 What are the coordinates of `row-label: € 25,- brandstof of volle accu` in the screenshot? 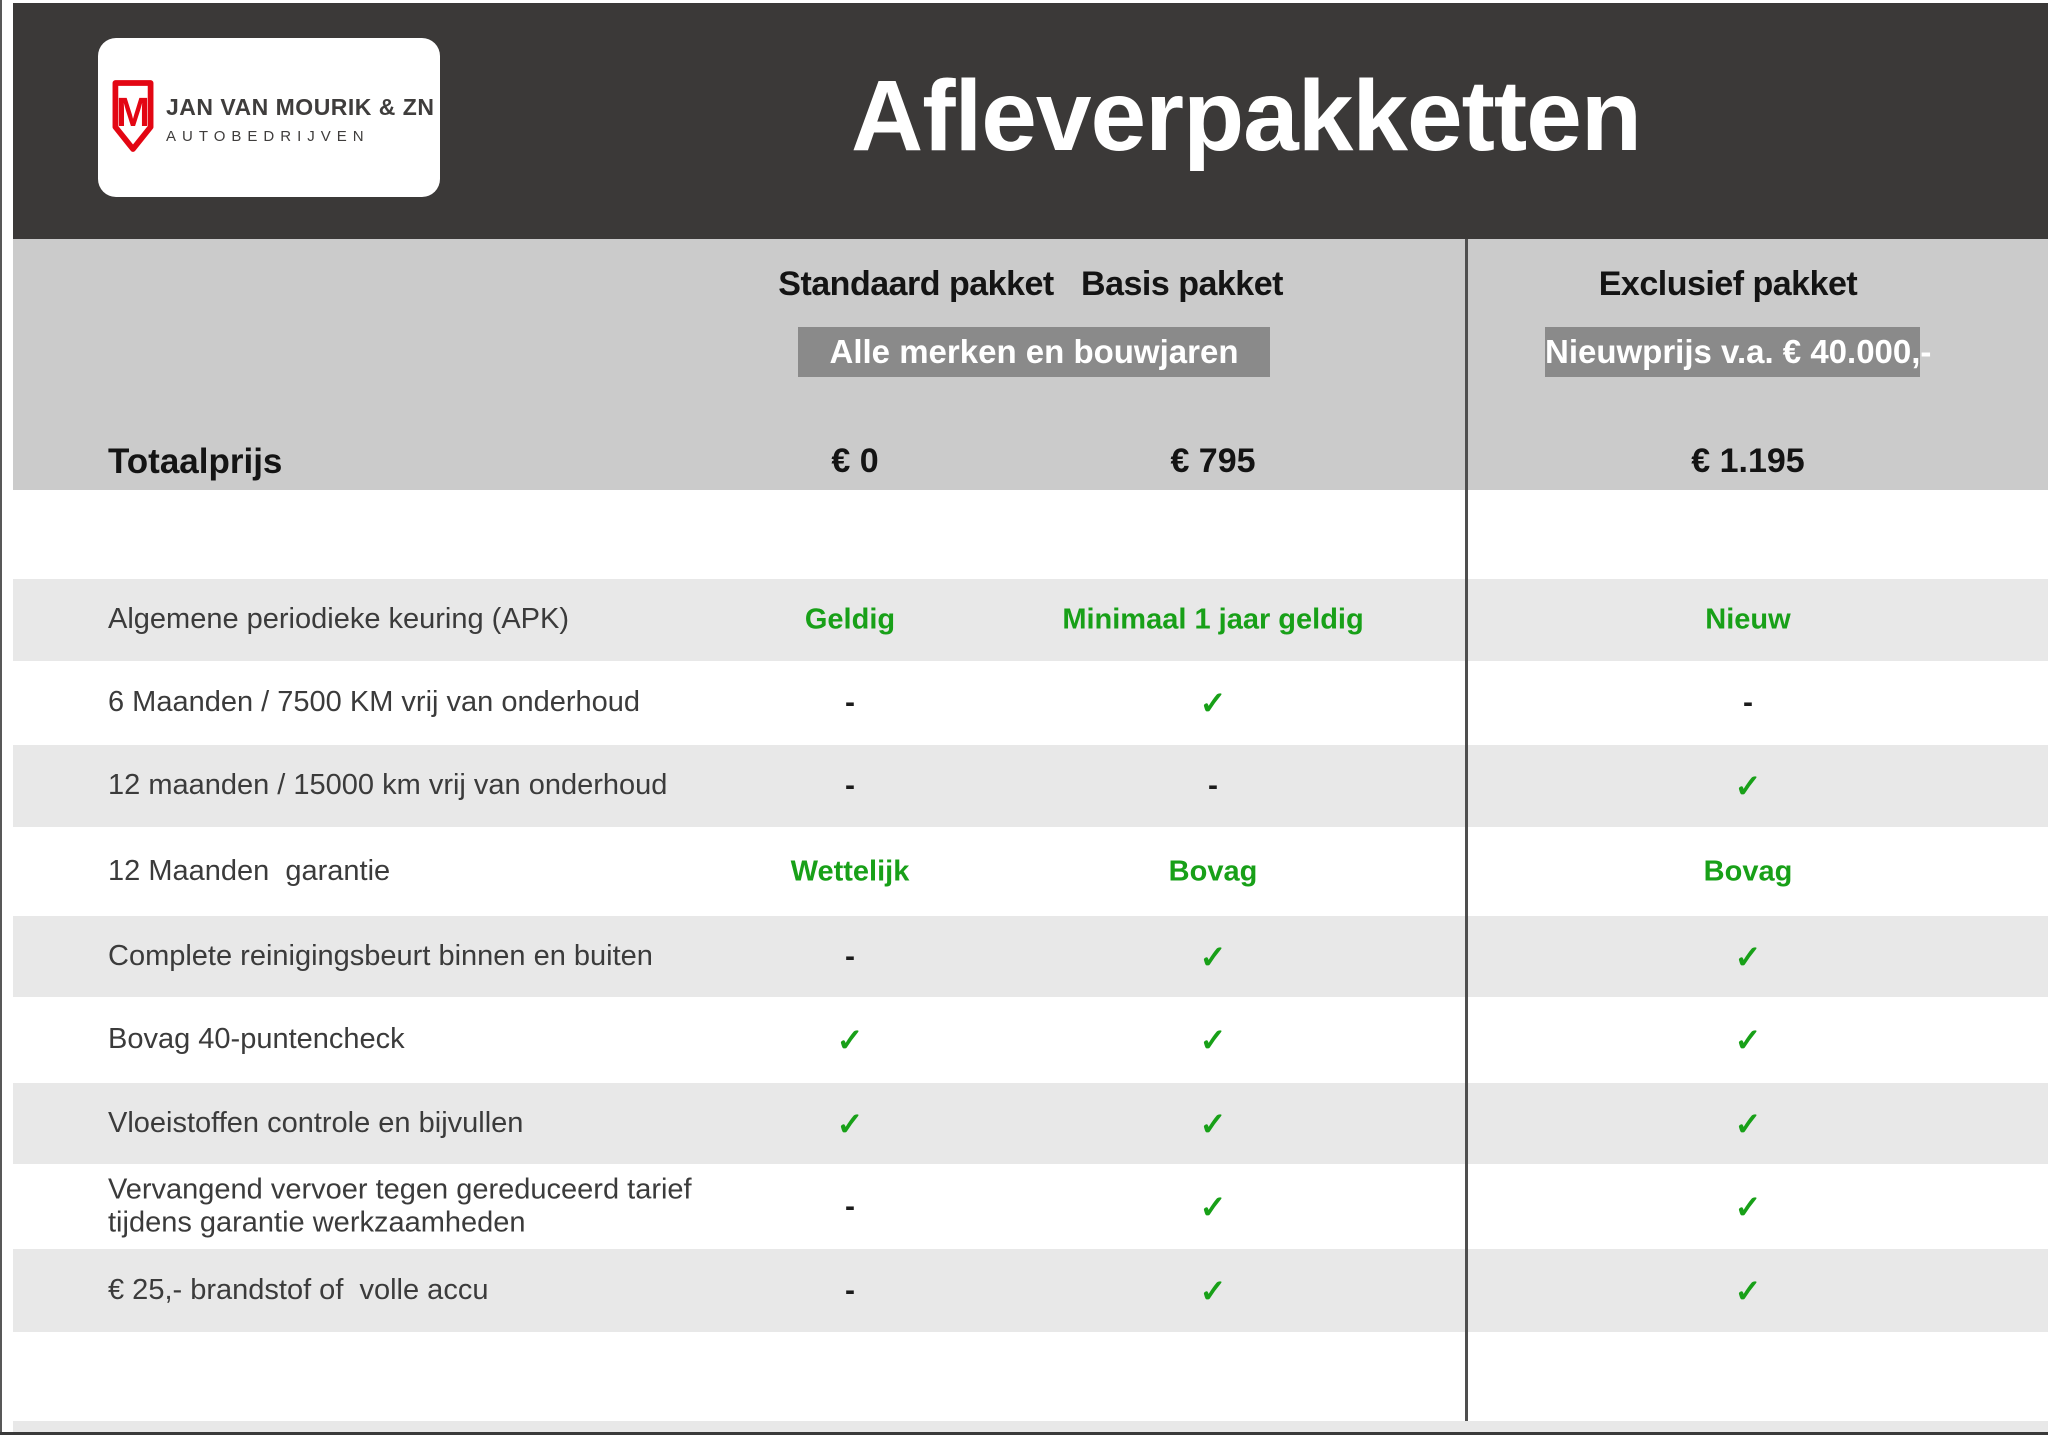 It's located at (298, 1289).